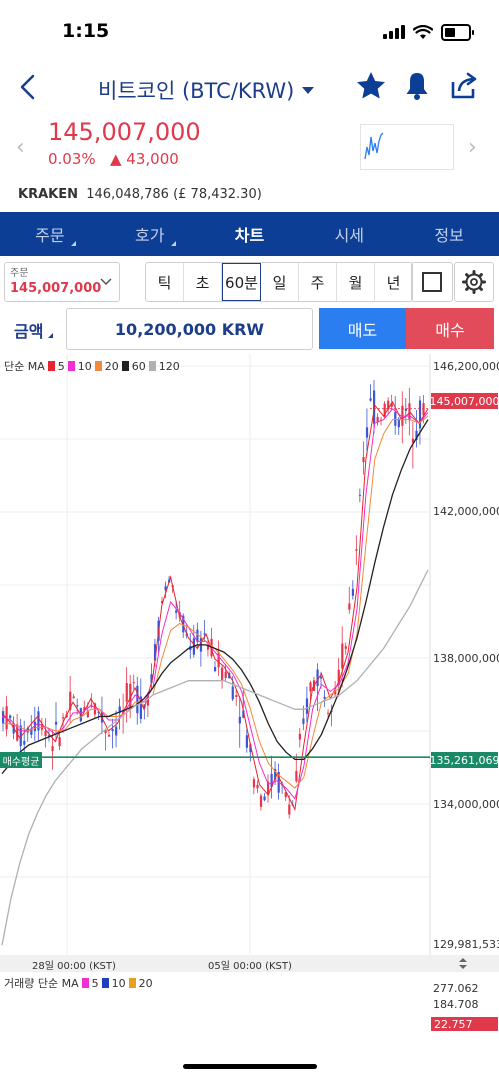 Image resolution: width=499 pixels, height=1080 pixels. Describe the element at coordinates (280, 282) in the screenshot. I see `period-day: 일` at that location.